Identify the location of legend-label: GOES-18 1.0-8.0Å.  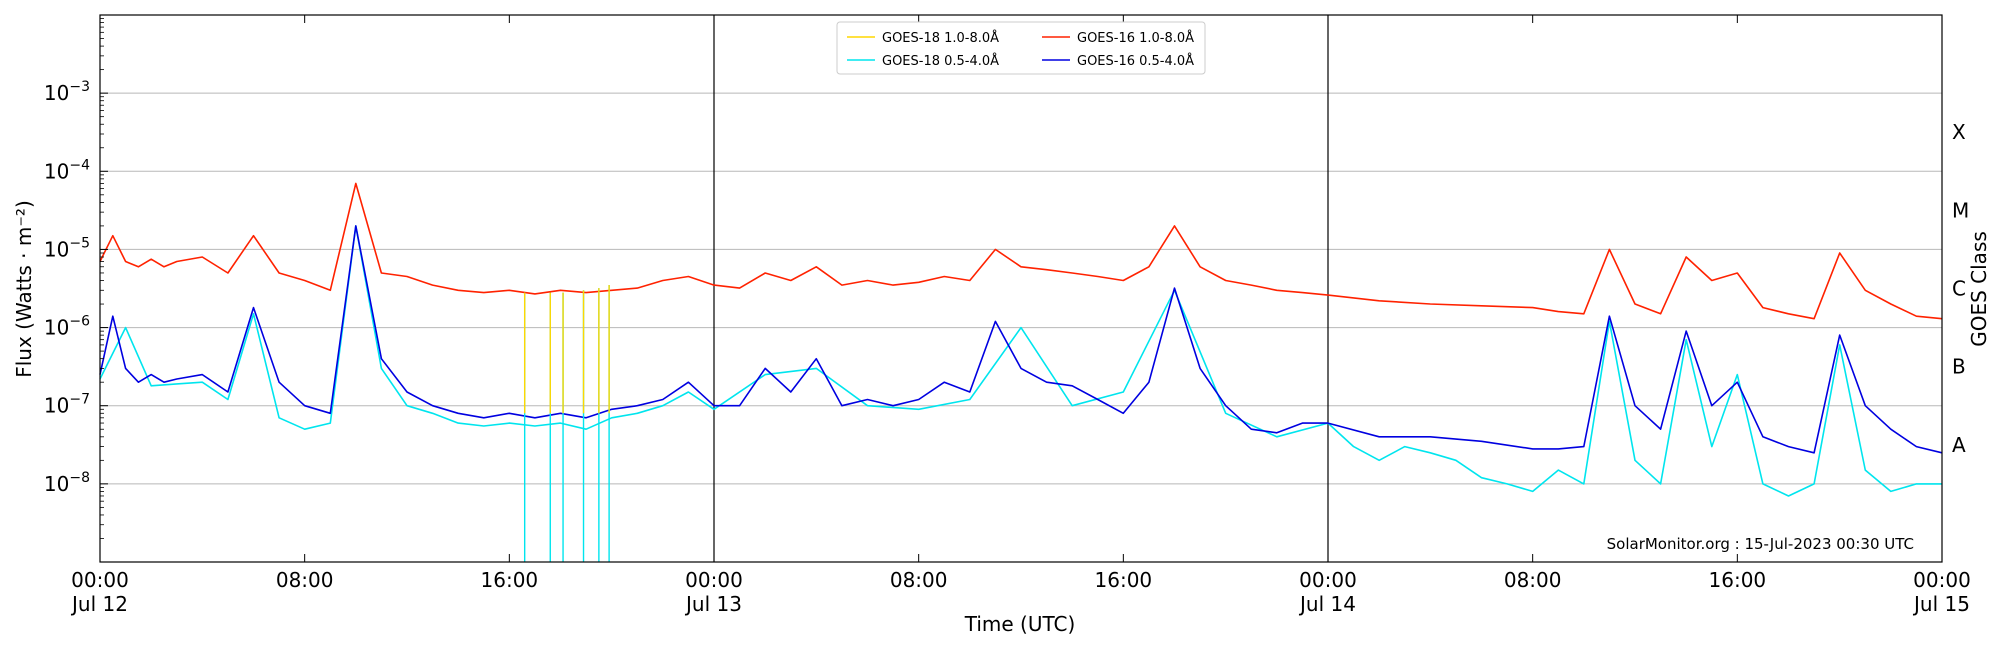
(940, 38).